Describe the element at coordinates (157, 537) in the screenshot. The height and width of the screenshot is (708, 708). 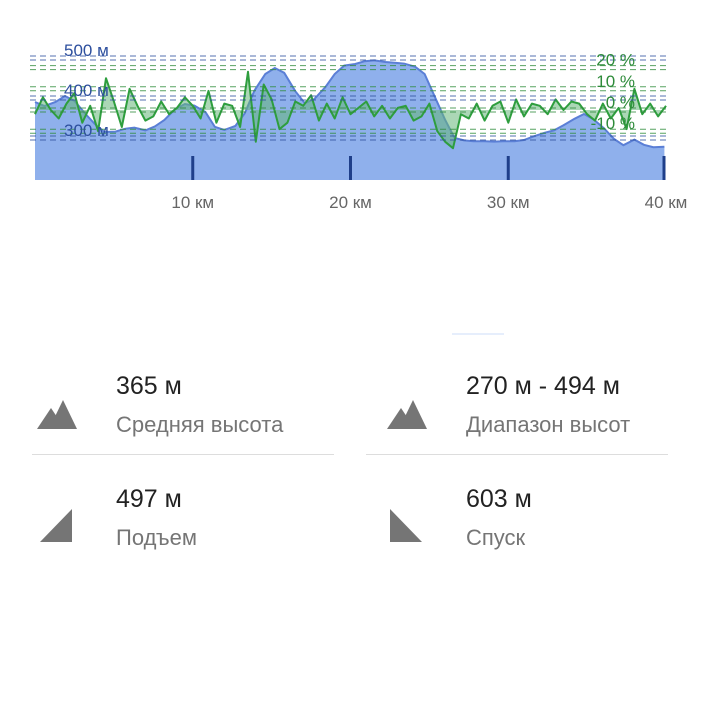
I see `stat-label: Подъем` at that location.